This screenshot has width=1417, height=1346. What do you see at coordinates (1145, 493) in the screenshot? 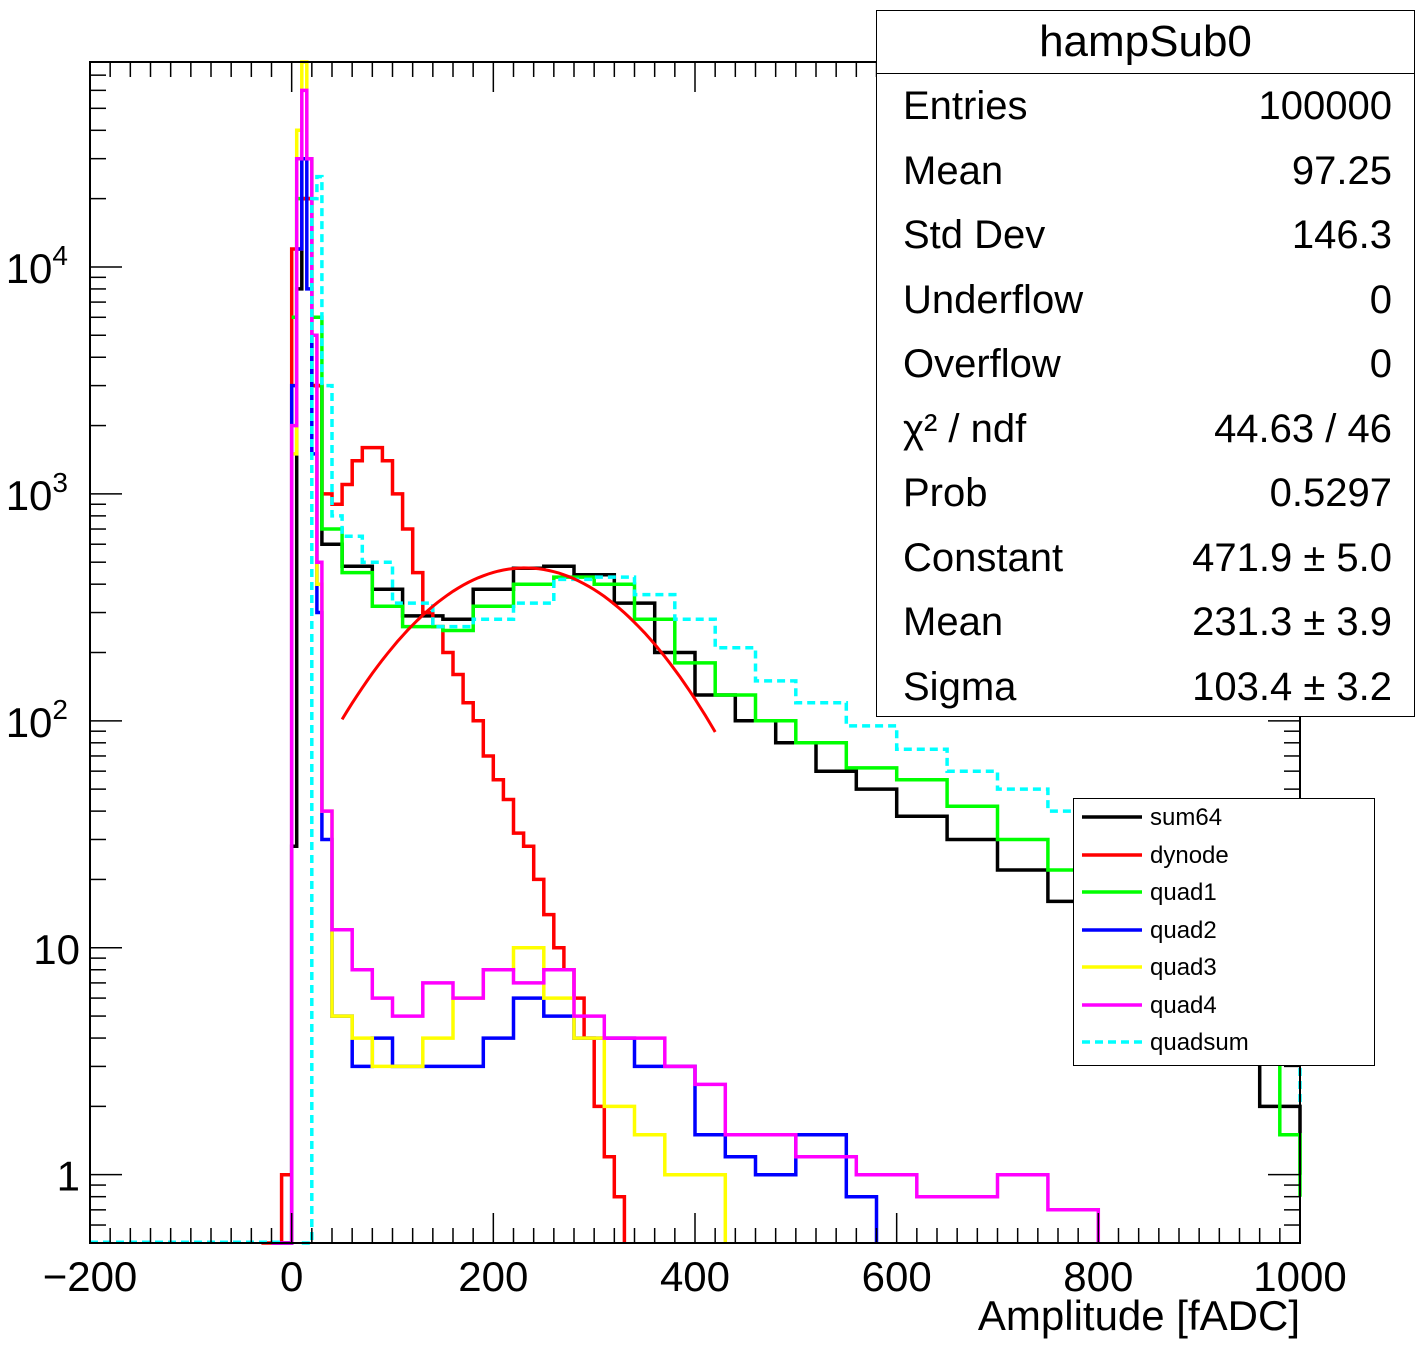
I see `stats-row: Prob 0.5297` at bounding box center [1145, 493].